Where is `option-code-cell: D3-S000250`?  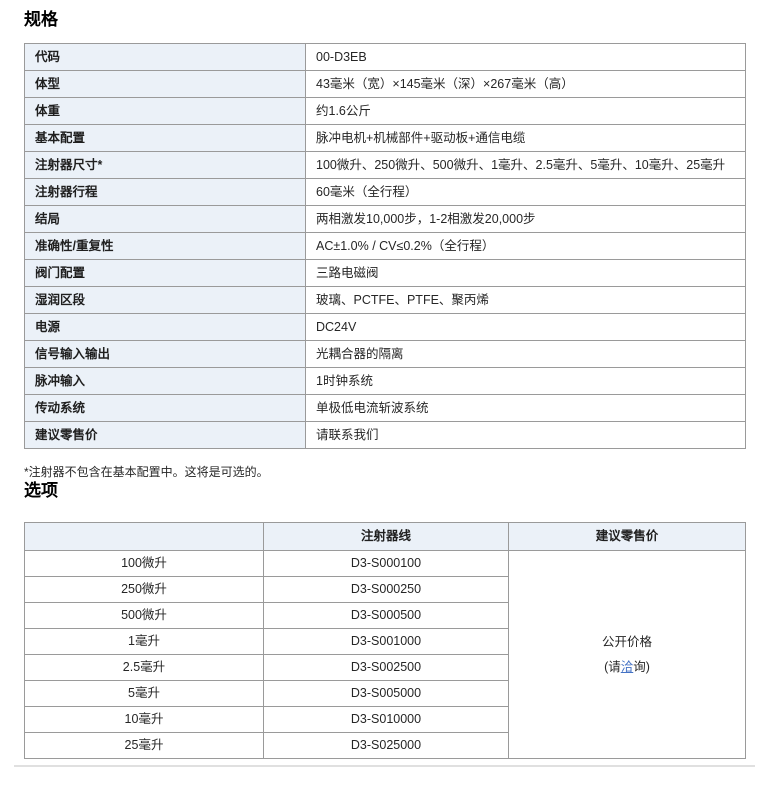
option-code-cell: D3-S000250 is located at coordinates (386, 589).